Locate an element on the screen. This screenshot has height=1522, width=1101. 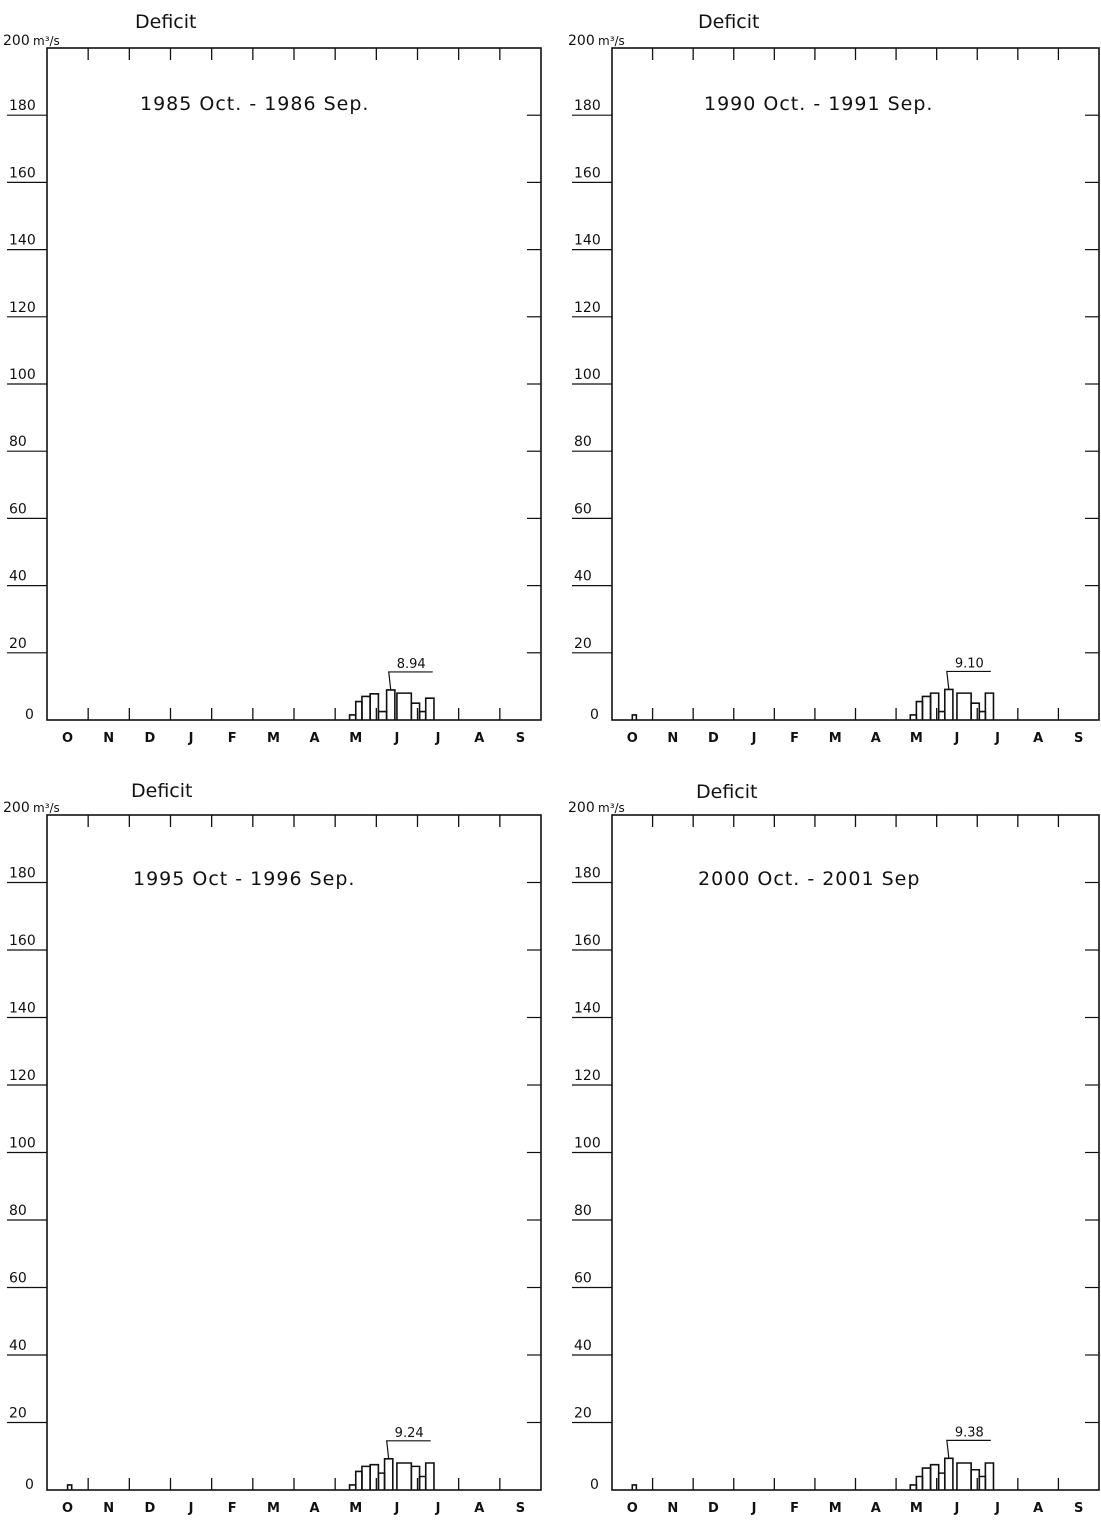
period-label: 1990 Oct. - 1991 Sep. is located at coordinates (818, 104).